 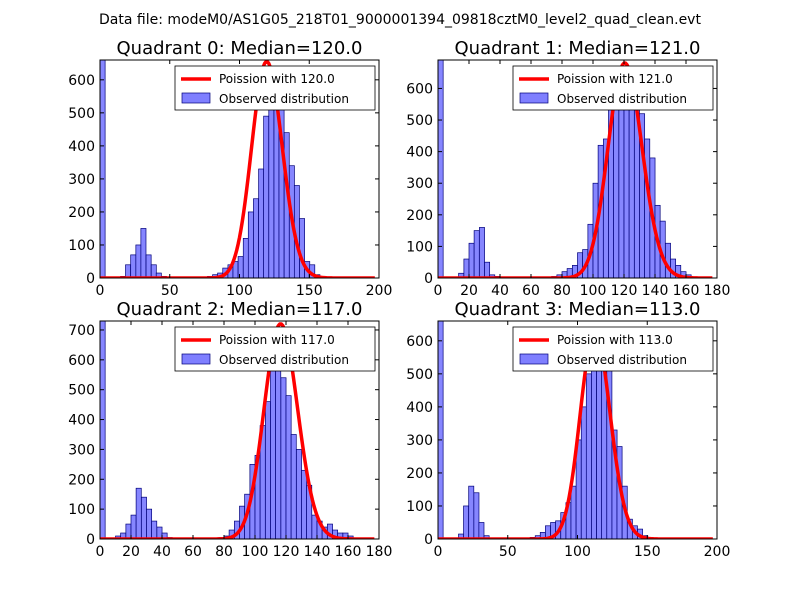 What do you see at coordinates (615, 340) in the screenshot?
I see `legend-curve-label: Poission with 113.0` at bounding box center [615, 340].